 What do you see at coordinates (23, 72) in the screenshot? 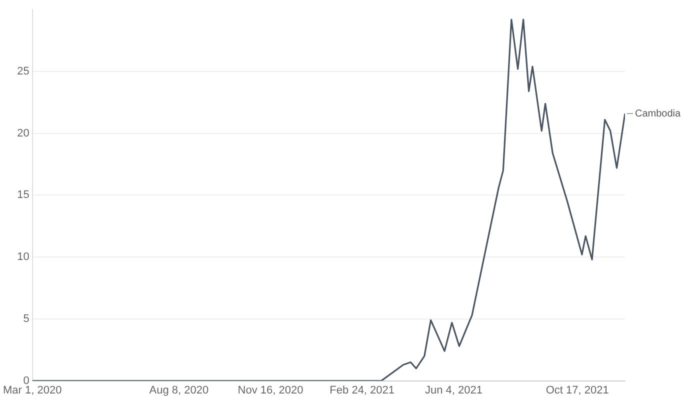
I see `y-tick-label: 25` at bounding box center [23, 72].